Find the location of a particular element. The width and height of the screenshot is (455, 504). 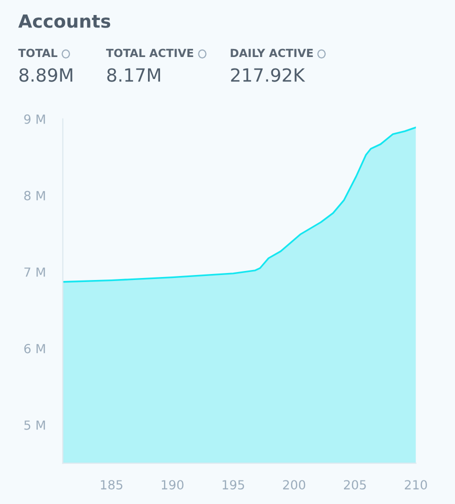

text: 8.17M is located at coordinates (133, 75).